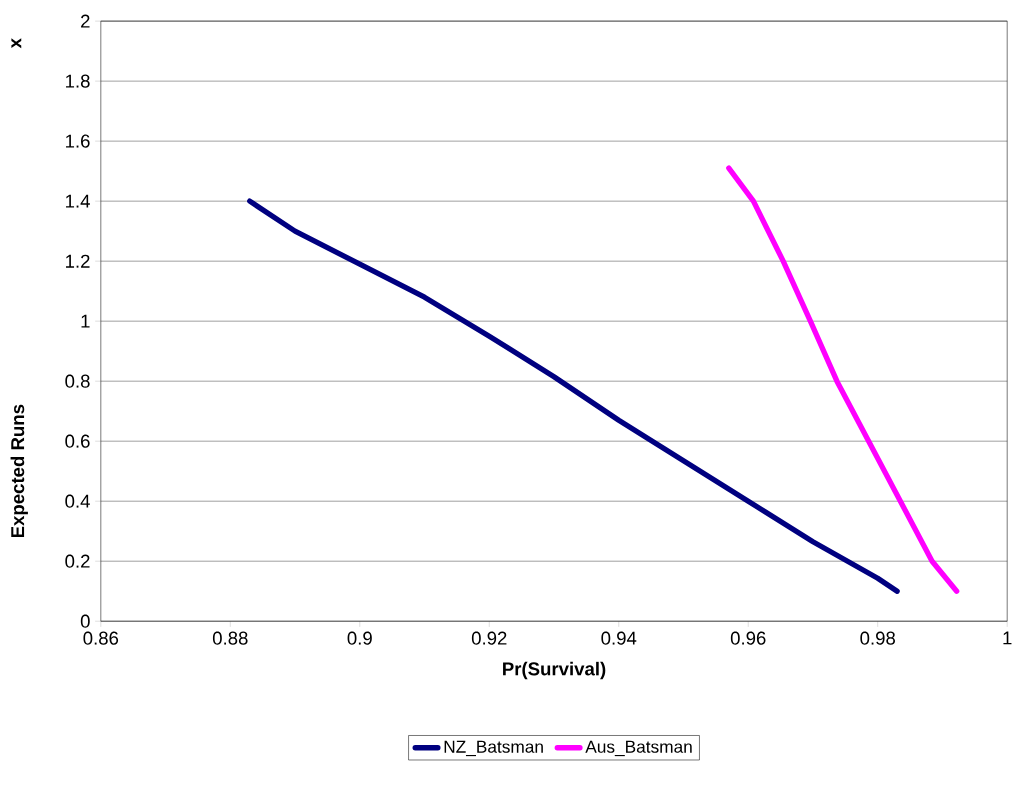  Describe the element at coordinates (77, 441) in the screenshot. I see `y-tick-label: 0.6` at that location.